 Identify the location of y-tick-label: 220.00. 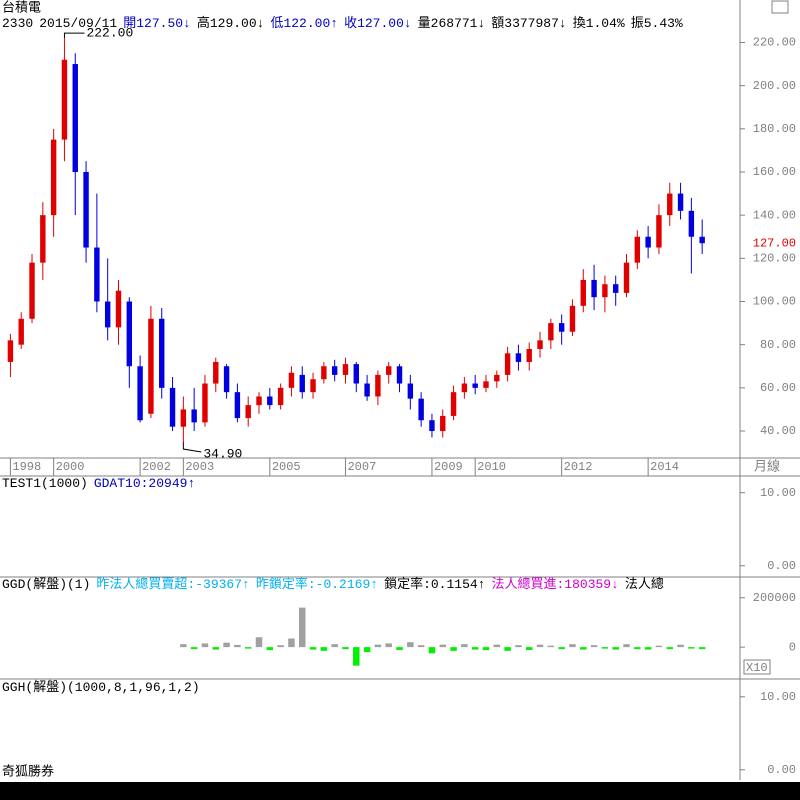
(774, 43).